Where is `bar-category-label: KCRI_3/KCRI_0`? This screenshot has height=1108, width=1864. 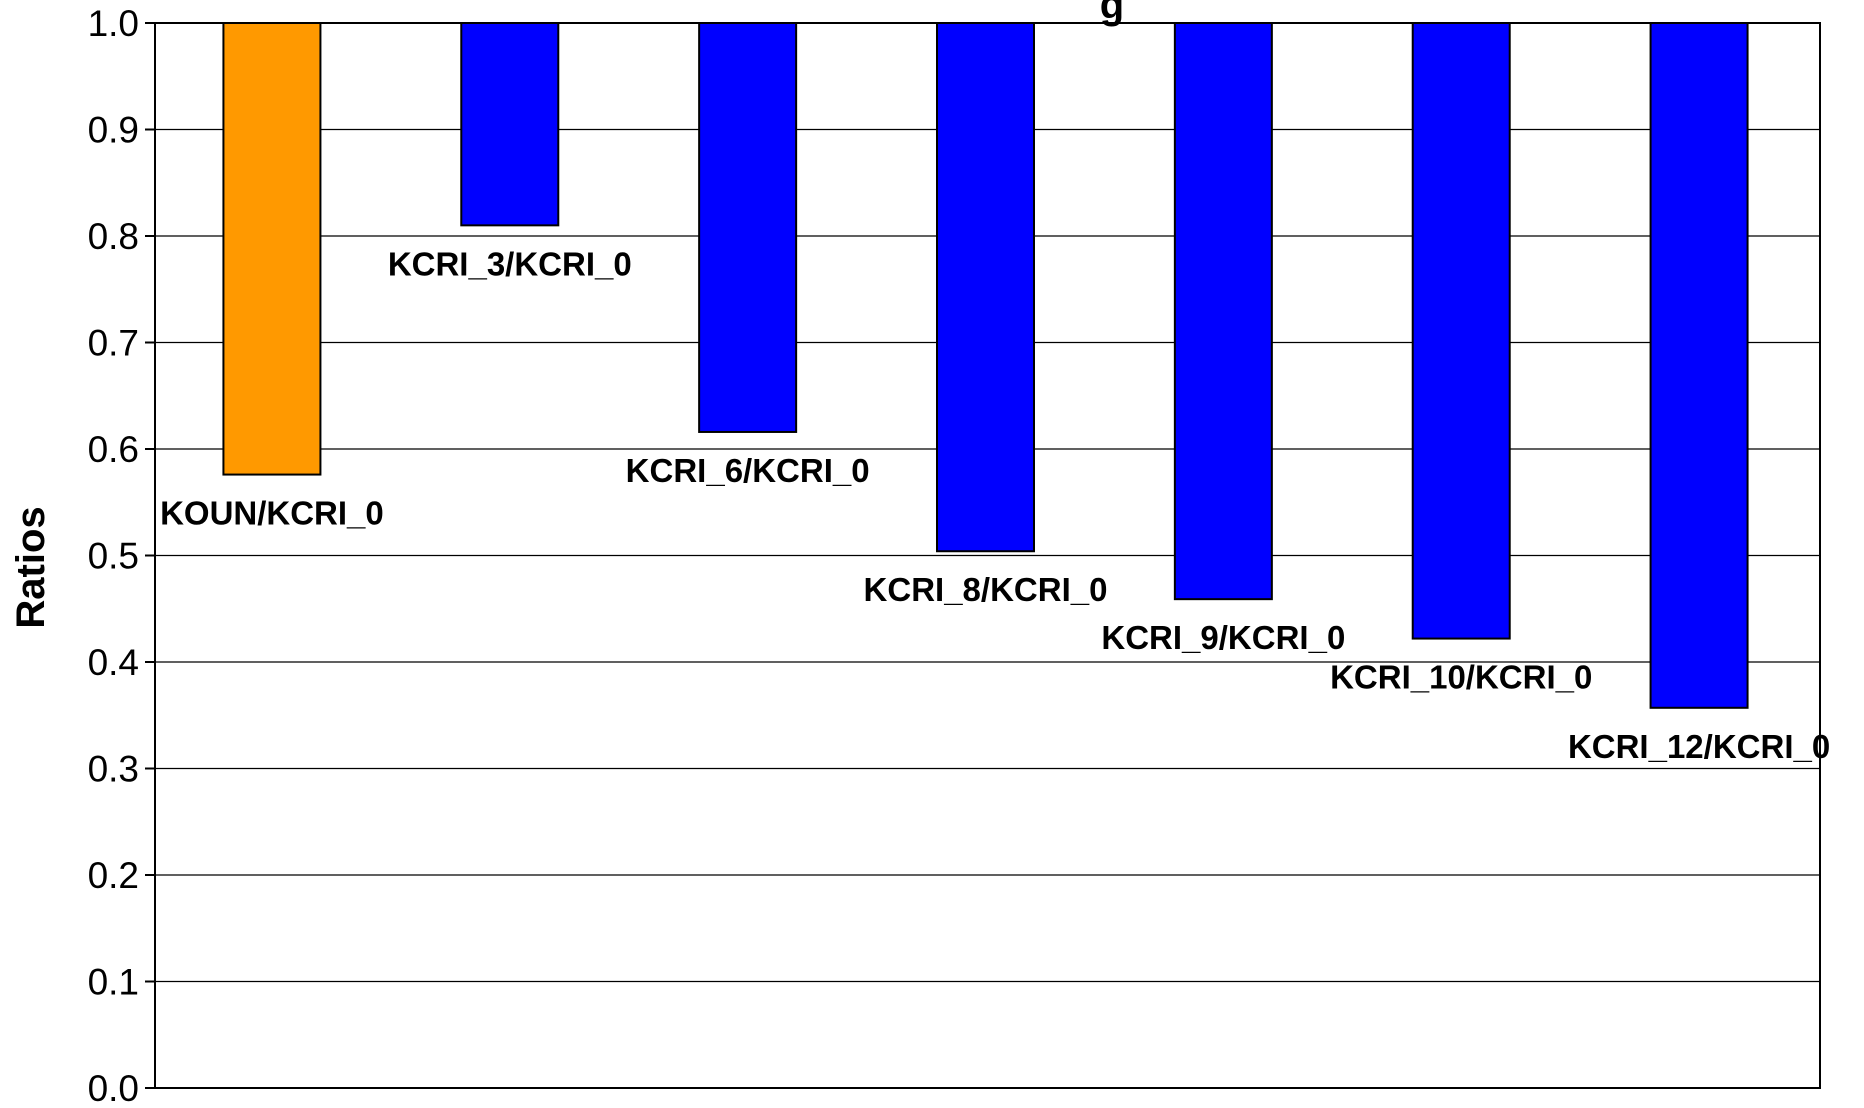
bar-category-label: KCRI_3/KCRI_0 is located at coordinates (510, 263).